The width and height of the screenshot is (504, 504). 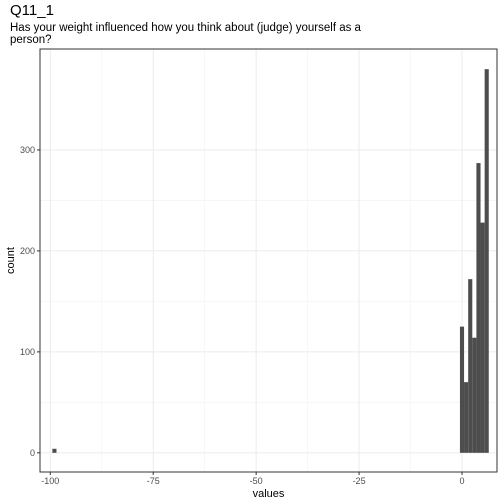 I want to click on x-axis-title: values, so click(x=269, y=494).